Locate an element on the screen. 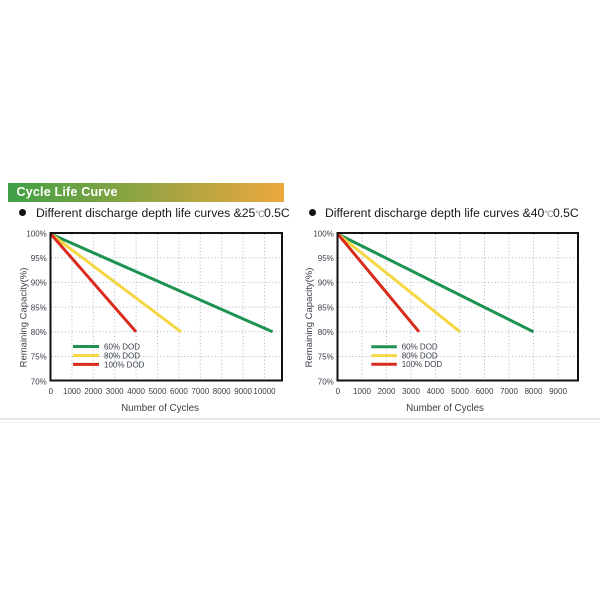  svg-text: 10000 is located at coordinates (264, 391).